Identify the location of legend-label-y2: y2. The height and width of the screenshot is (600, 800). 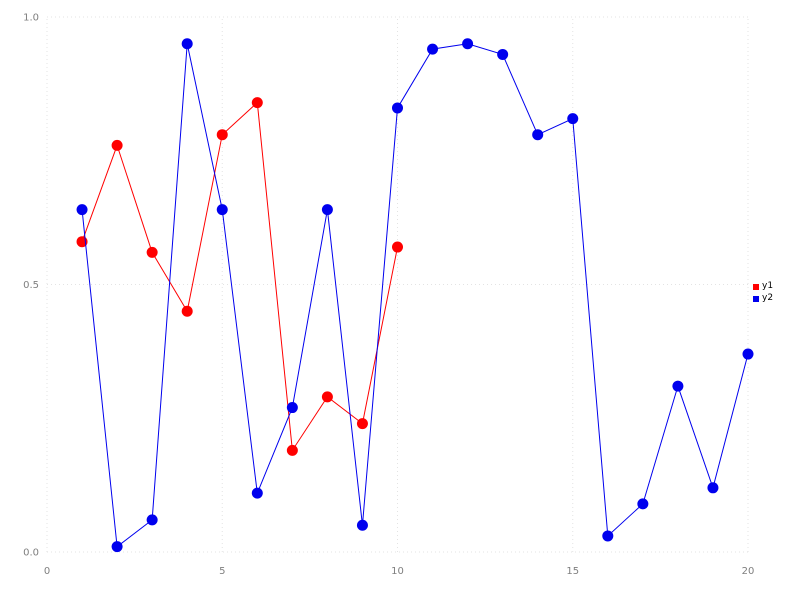
(768, 298).